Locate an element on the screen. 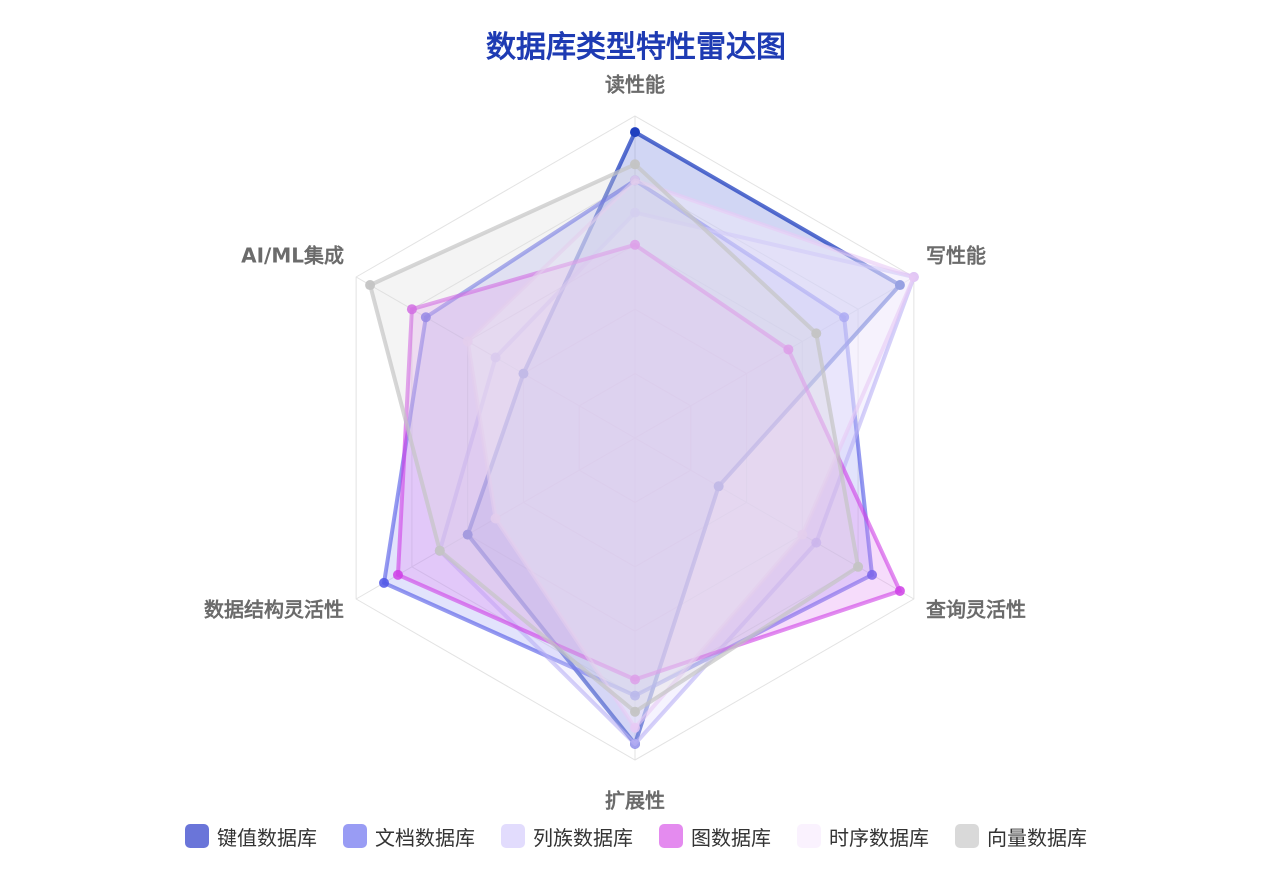  legend-label: 时序数据库 is located at coordinates (879, 837).